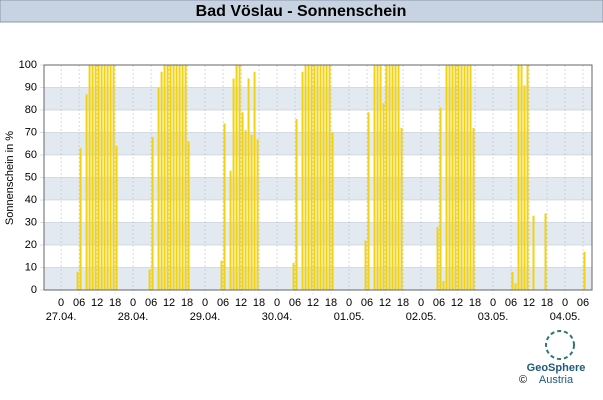 Image resolution: width=603 pixels, height=400 pixels. I want to click on logo-icon, so click(560, 345).